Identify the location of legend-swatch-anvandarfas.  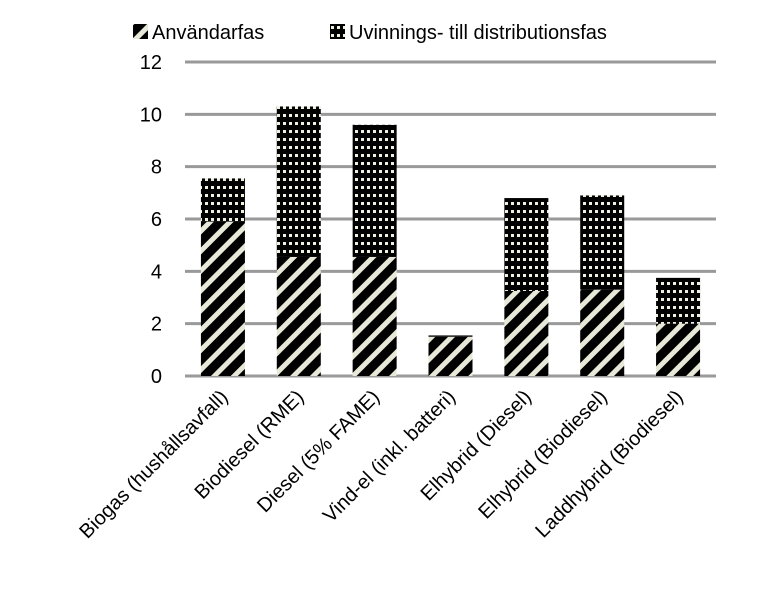
(140, 31).